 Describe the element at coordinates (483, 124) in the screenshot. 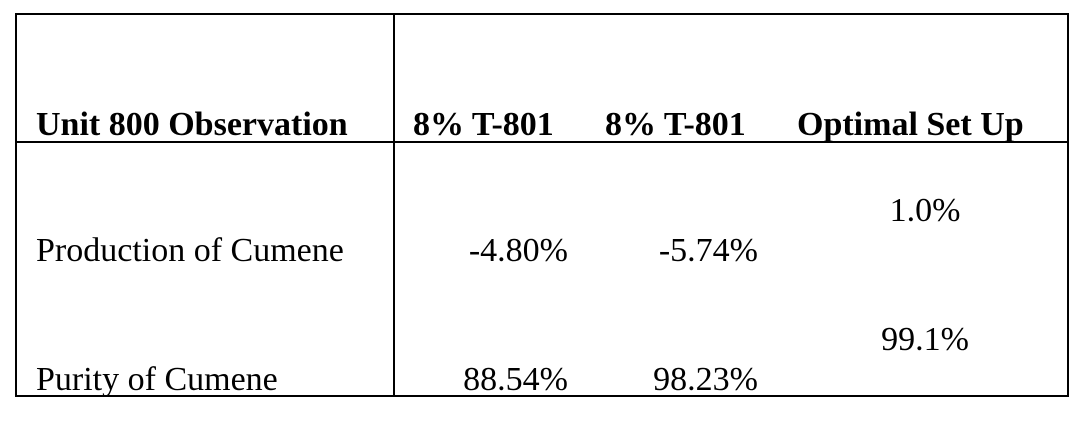

I see `header-t801-a: 8% T-801` at that location.